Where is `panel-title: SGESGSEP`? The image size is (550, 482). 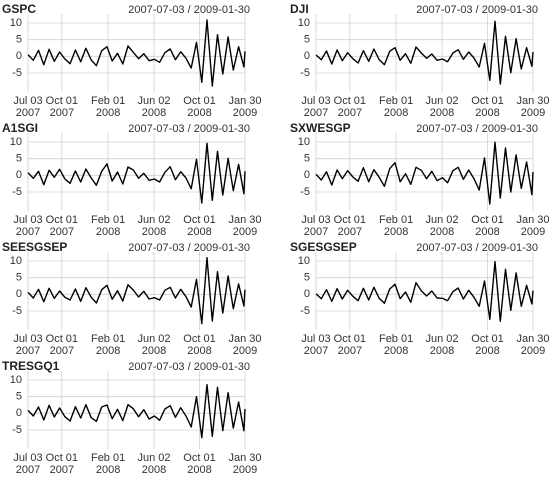 panel-title: SGESGSEP is located at coordinates (323, 247).